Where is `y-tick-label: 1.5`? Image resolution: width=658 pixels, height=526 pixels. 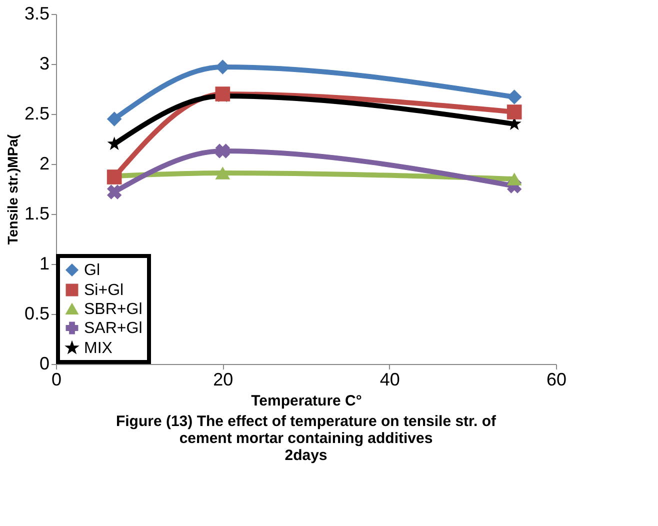 y-tick-label: 1.5 is located at coordinates (37, 214).